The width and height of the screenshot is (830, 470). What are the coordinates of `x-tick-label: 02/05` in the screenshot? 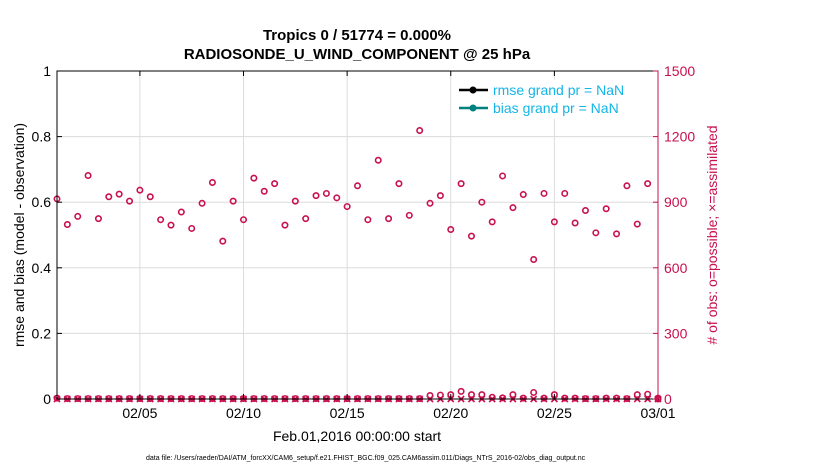 It's located at (139, 413).